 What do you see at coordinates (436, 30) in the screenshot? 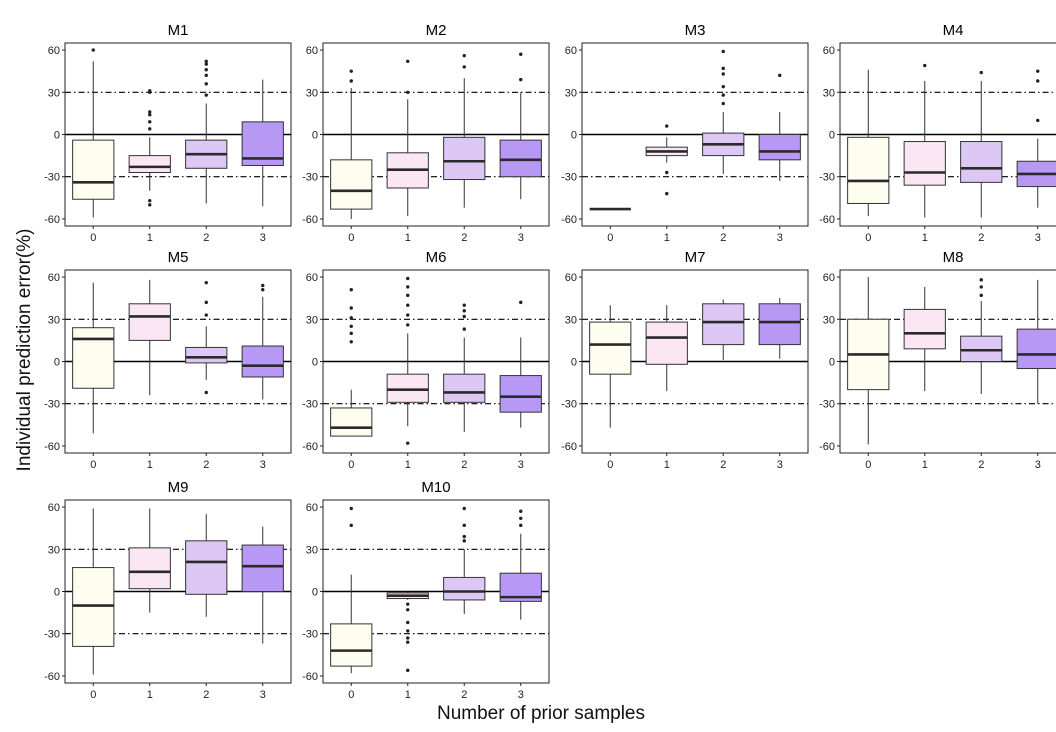
I see `panel-title: M2` at bounding box center [436, 30].